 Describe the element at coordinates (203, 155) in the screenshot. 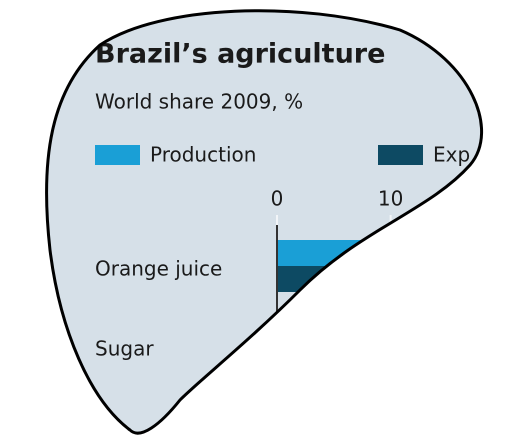

I see `legend-label: Production` at that location.